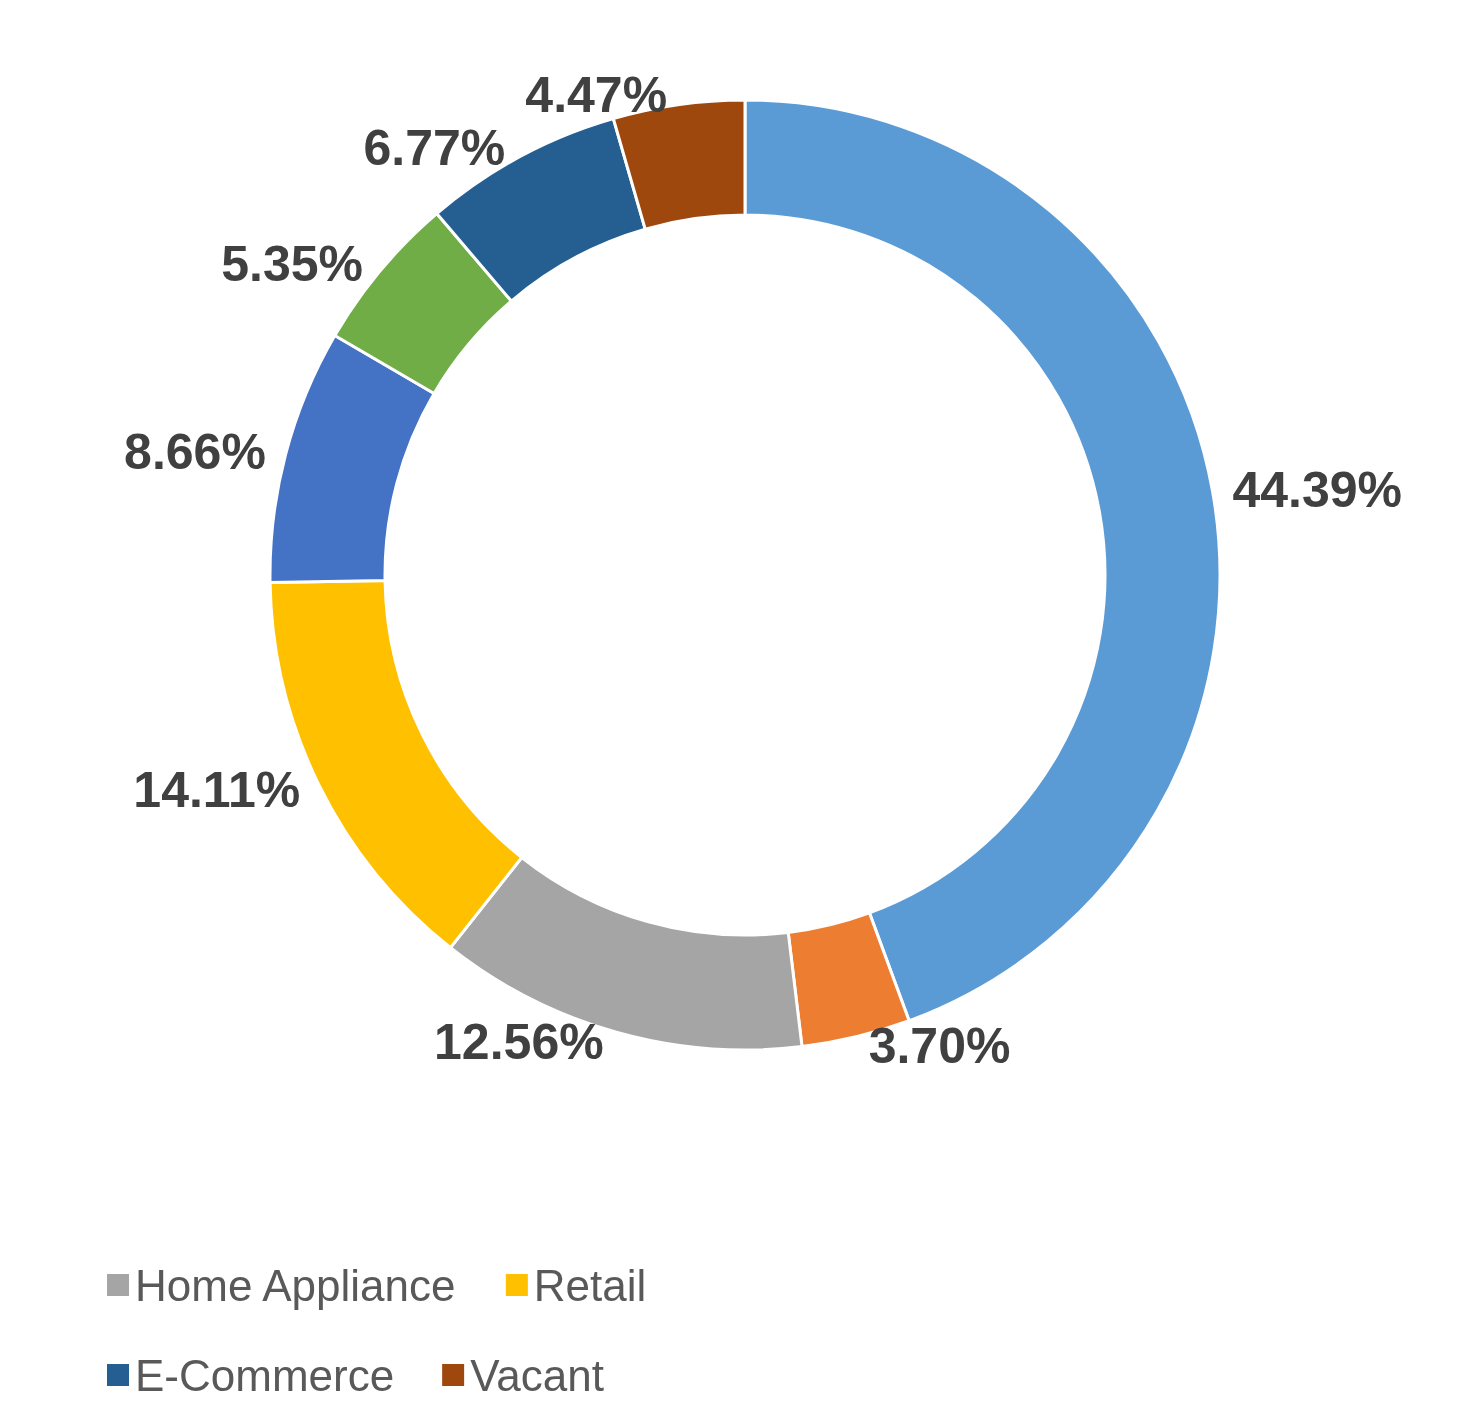 This screenshot has height=1402, width=1480. What do you see at coordinates (596, 94) in the screenshot?
I see `data-label: 4.47%` at bounding box center [596, 94].